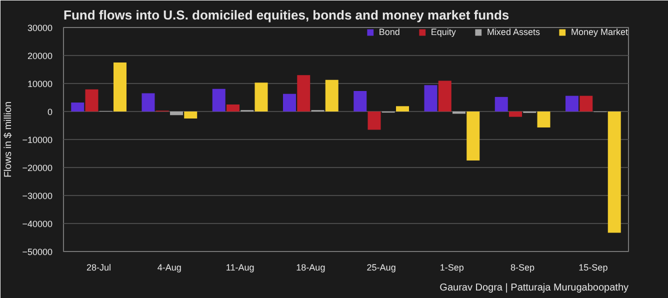 This screenshot has width=668, height=298. I want to click on text: Gaurav Dogra | Patturaja Murugaboopathy, so click(534, 288).